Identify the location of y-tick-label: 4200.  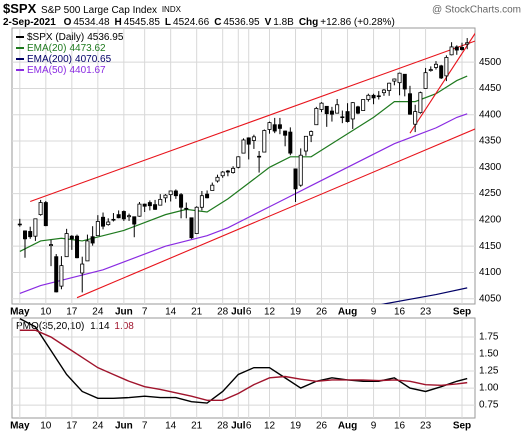
(490, 220).